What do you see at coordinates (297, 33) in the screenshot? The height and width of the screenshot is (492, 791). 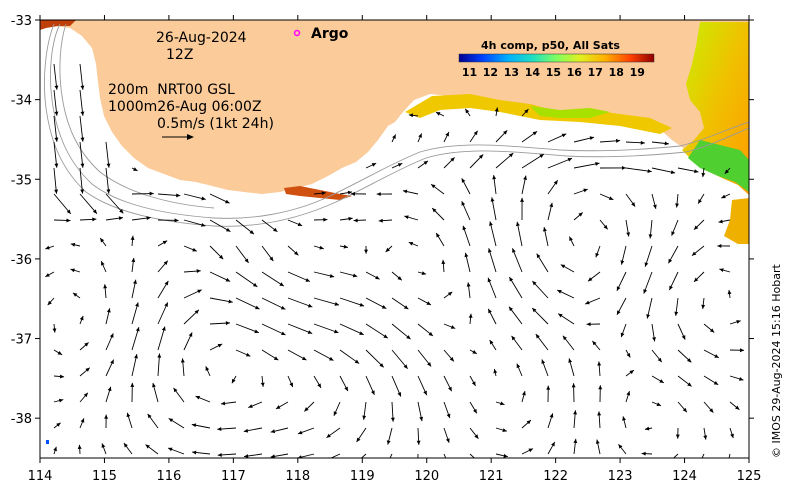 I see `argo-float-marker` at bounding box center [297, 33].